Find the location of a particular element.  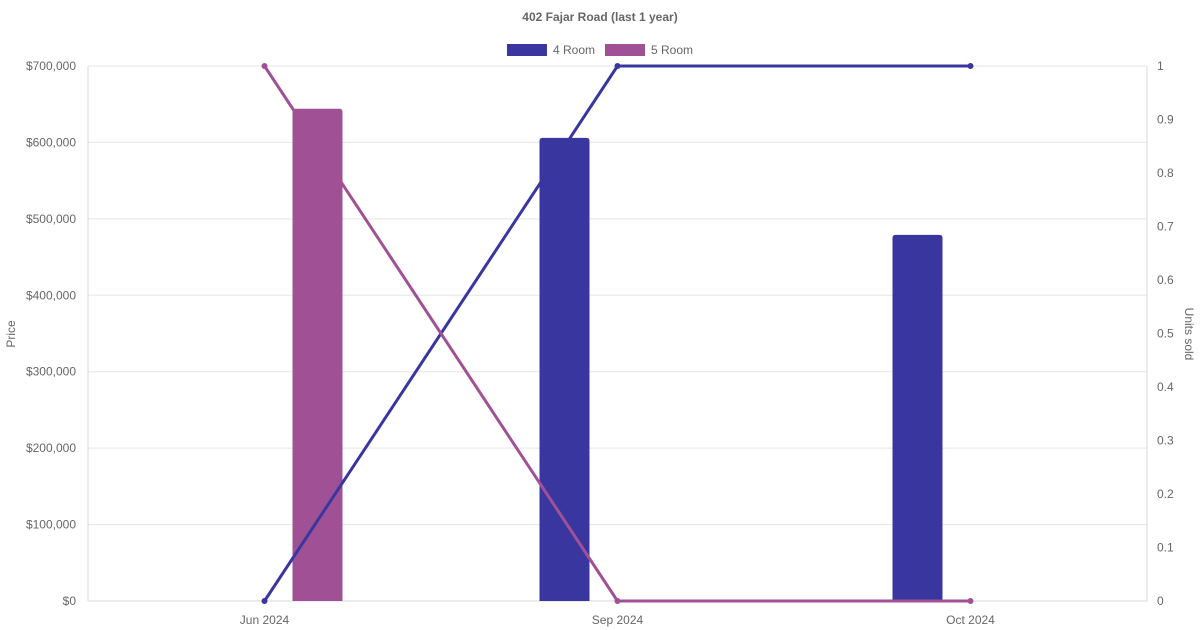

left-tick-label: $500,000 is located at coordinates (51, 219).